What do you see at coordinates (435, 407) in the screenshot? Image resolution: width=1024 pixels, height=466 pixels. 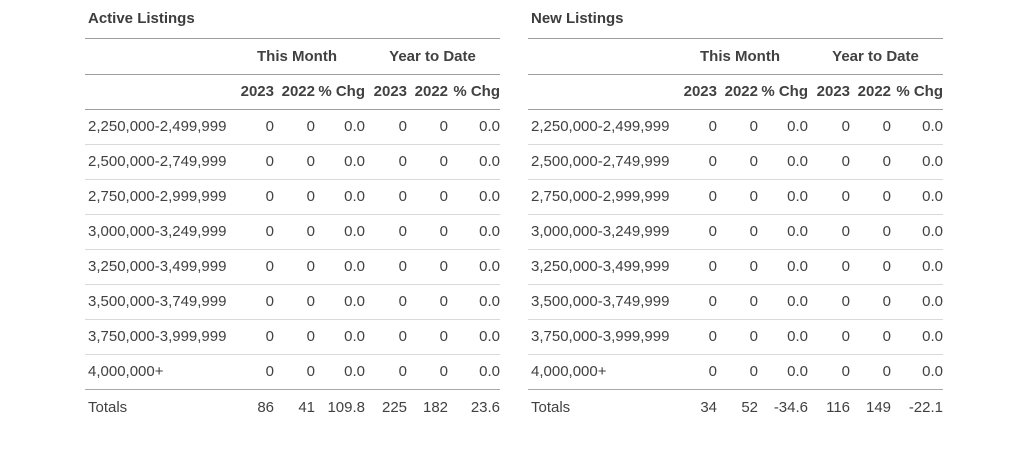 I see `totals-value: 182` at bounding box center [435, 407].